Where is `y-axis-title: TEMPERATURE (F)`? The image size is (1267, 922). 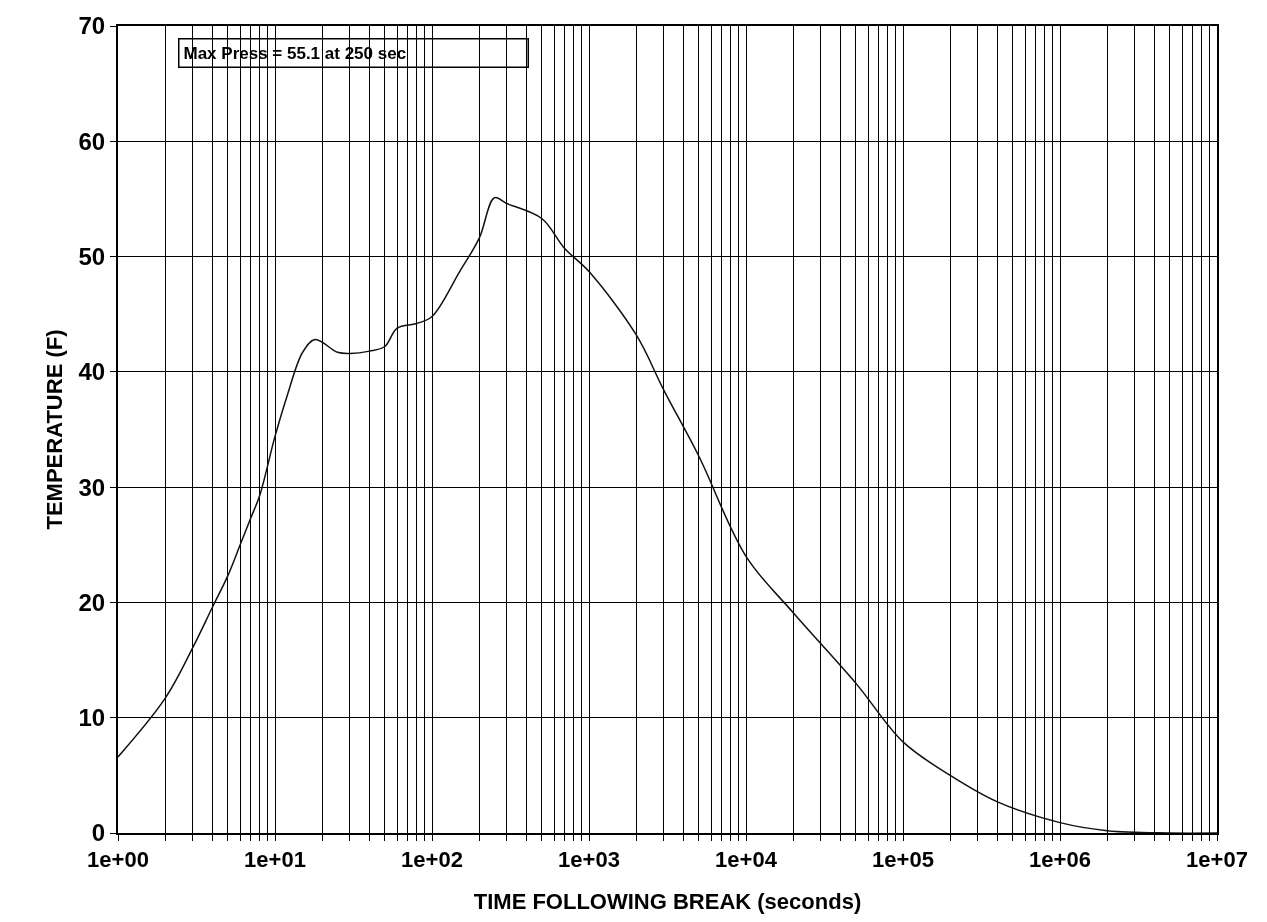 y-axis-title: TEMPERATURE (F) is located at coordinates (54, 429).